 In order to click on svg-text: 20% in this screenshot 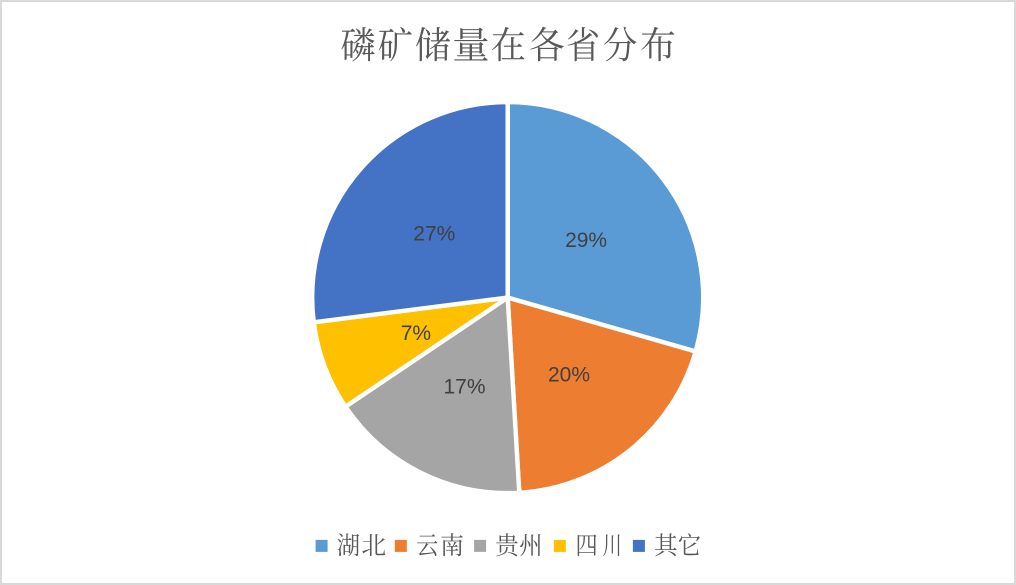, I will do `click(569, 375)`.